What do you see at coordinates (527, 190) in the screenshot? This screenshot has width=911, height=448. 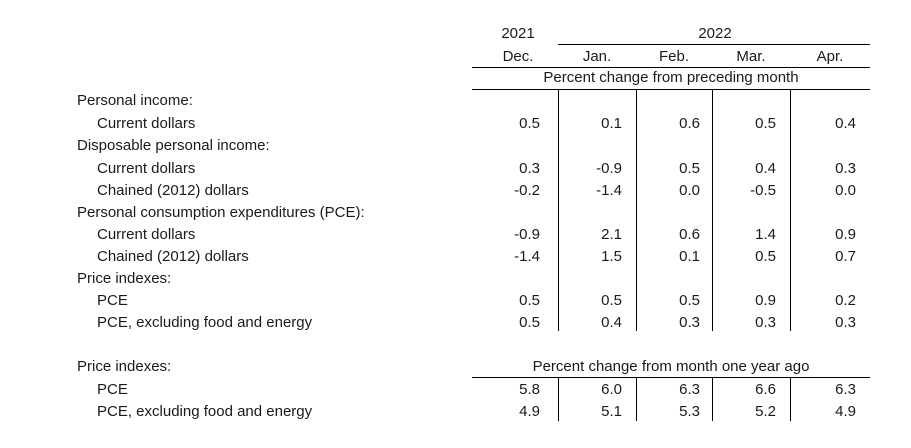 I see `table-cell: -0.2` at bounding box center [527, 190].